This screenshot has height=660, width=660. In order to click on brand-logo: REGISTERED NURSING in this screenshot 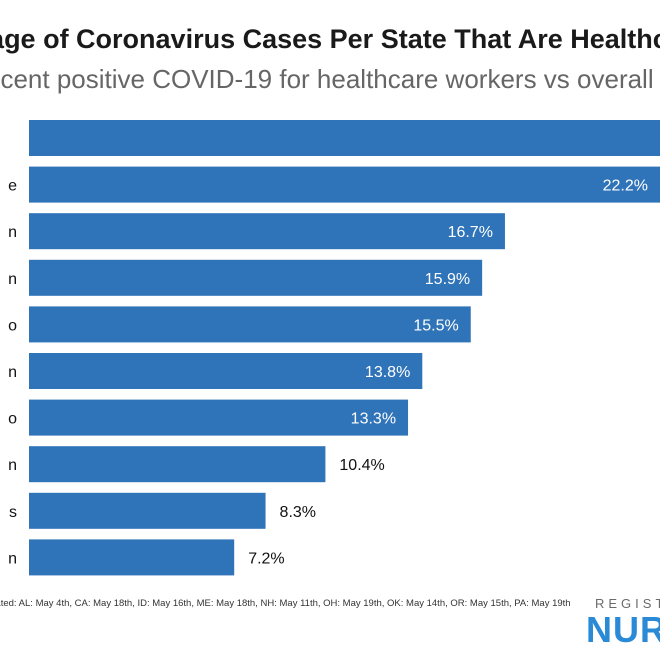, I will do `click(620, 624)`.